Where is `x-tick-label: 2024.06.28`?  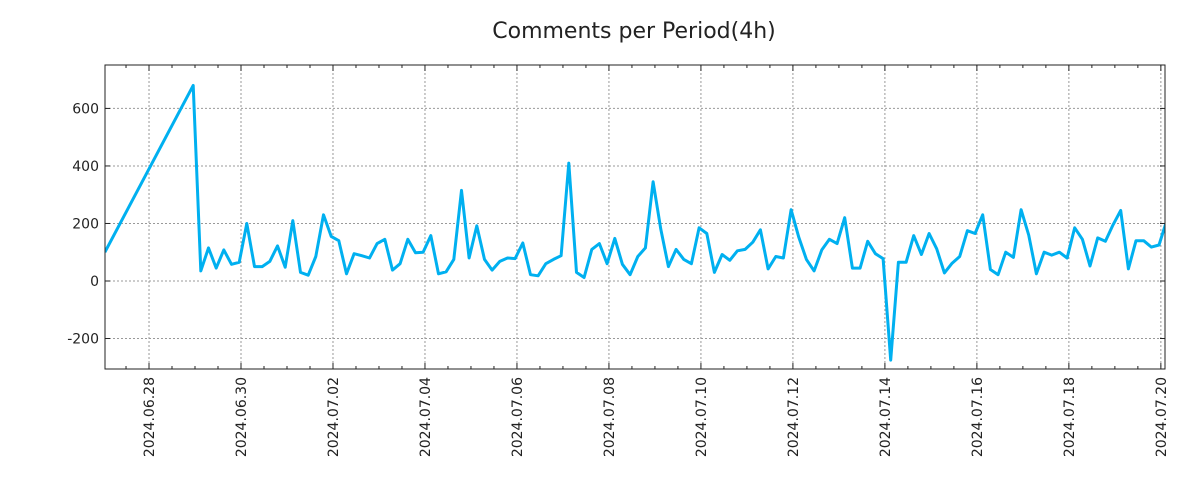 x-tick-label: 2024.06.28 is located at coordinates (150, 417).